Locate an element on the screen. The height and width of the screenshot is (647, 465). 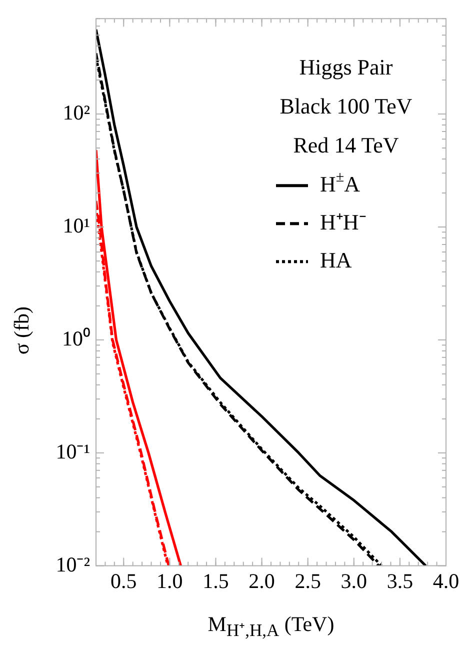
x-tick-label: 2.5 is located at coordinates (307, 580).